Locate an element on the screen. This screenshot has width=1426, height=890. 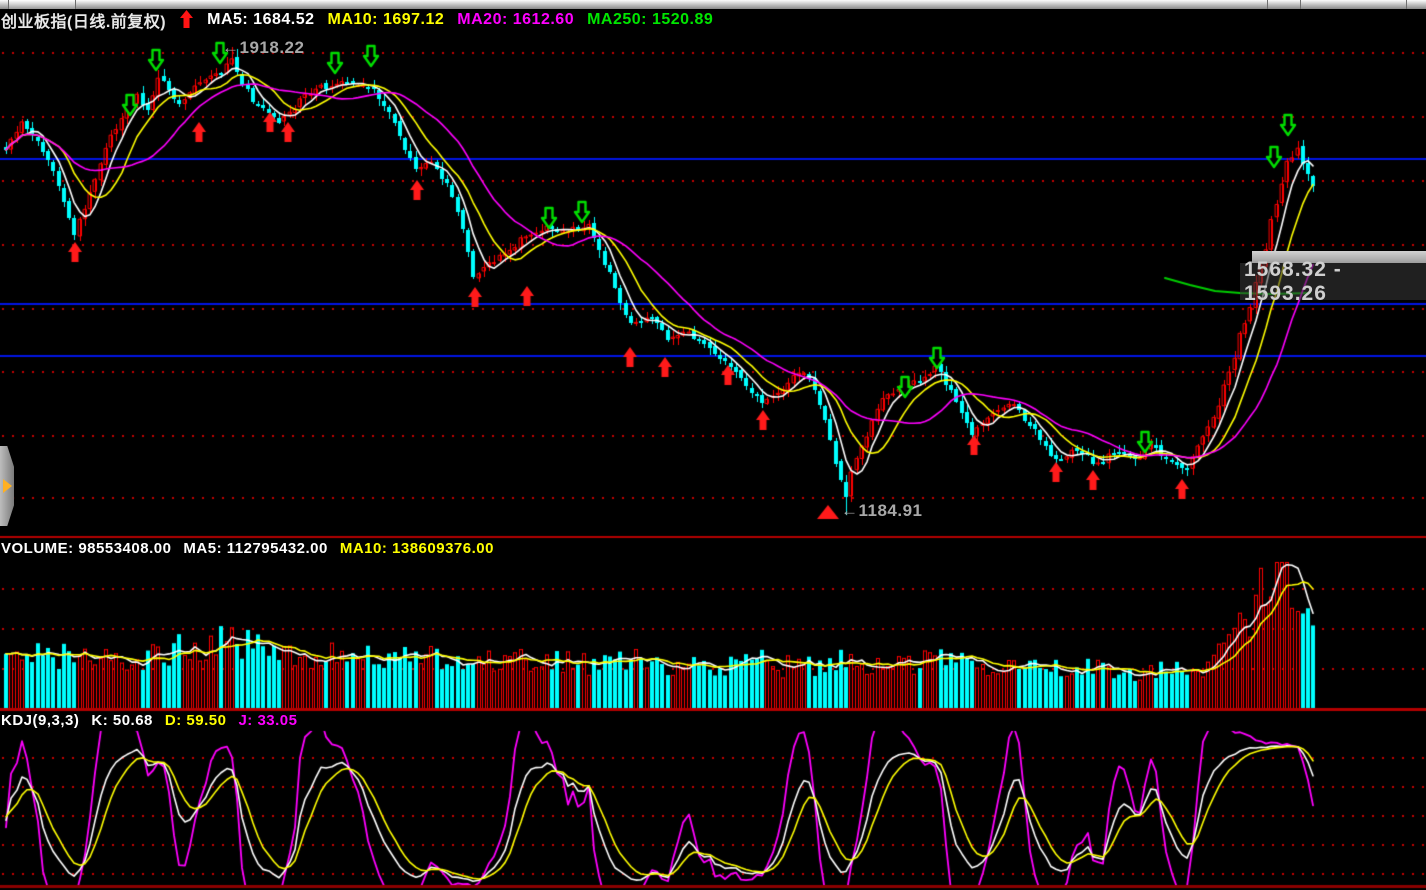
ma20-value: MA20: 1612.60 is located at coordinates (516, 19).